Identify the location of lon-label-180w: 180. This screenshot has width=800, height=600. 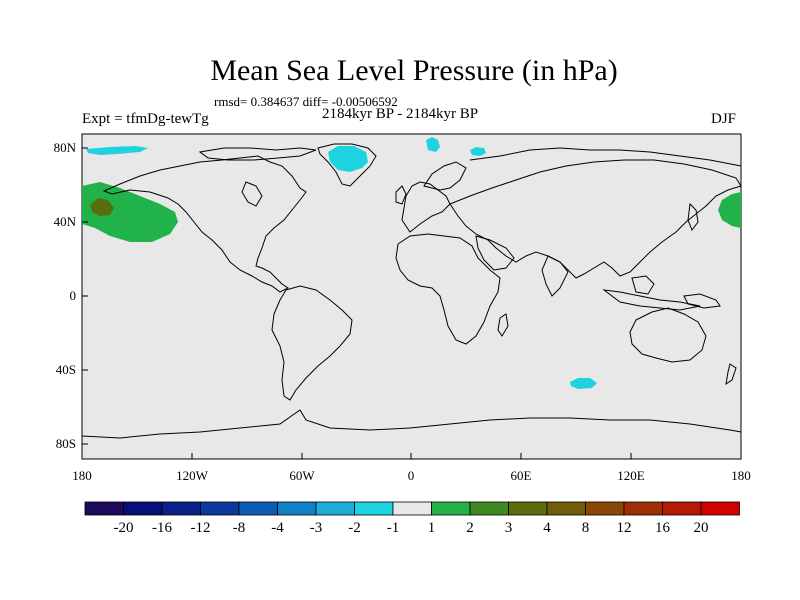
(82, 475).